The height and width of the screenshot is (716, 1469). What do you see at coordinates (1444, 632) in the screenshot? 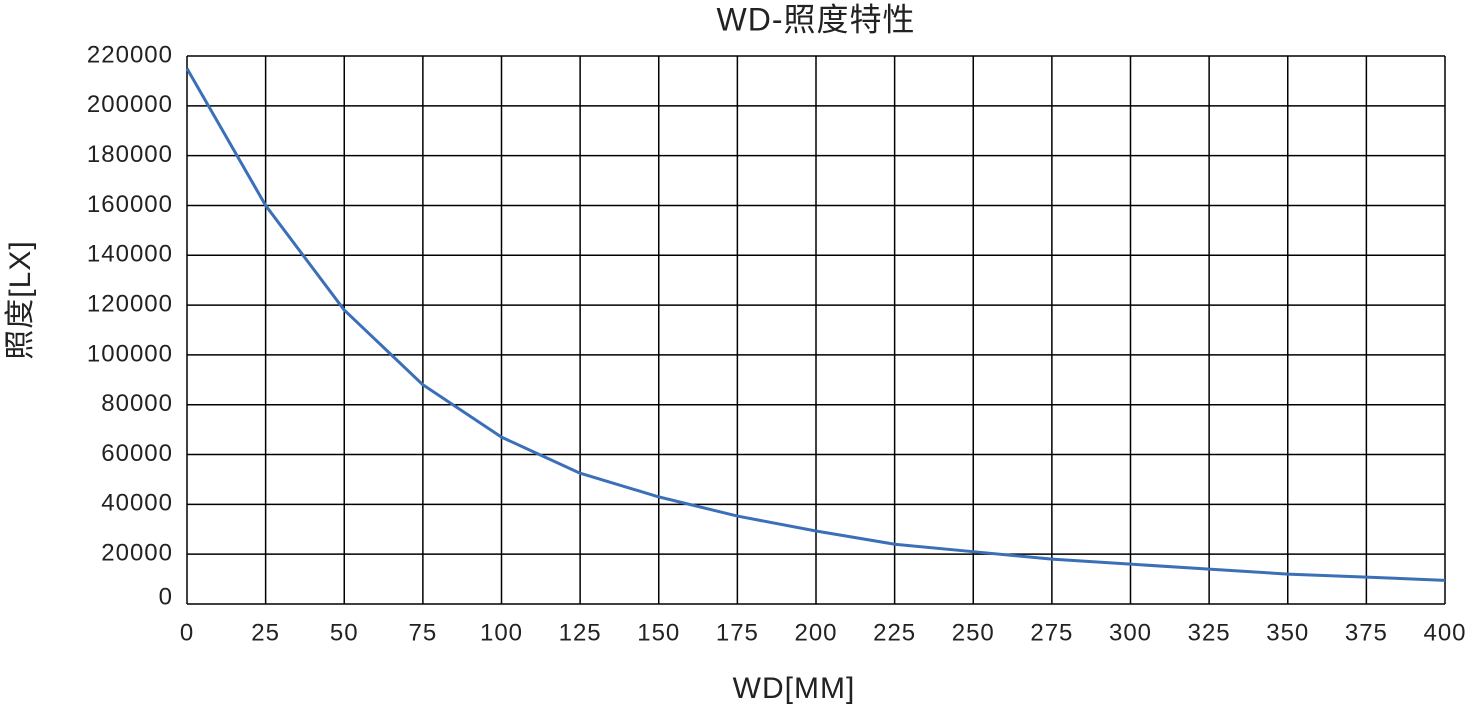
I see `x-tick-label: 400` at bounding box center [1444, 632].